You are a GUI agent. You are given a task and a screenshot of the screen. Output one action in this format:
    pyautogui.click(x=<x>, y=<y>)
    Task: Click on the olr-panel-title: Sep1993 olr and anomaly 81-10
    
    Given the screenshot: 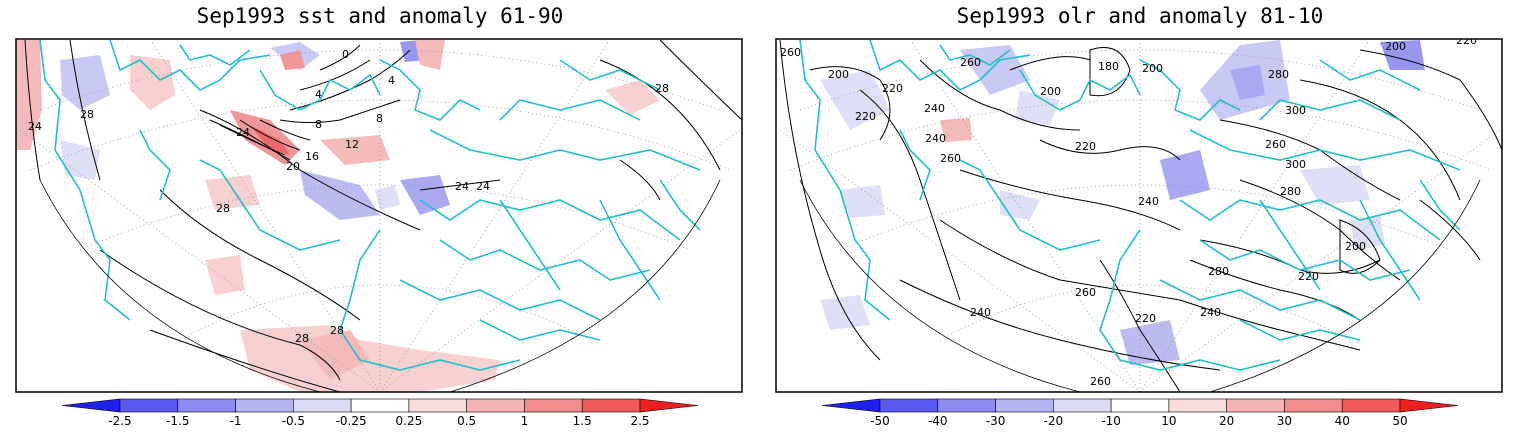 What is the action you would take?
    pyautogui.click(x=1140, y=16)
    